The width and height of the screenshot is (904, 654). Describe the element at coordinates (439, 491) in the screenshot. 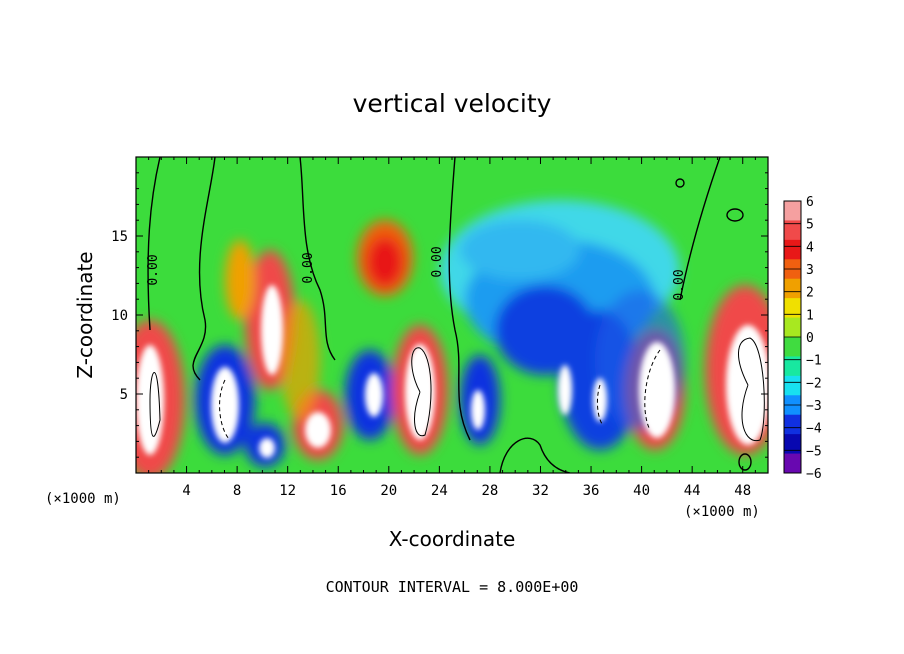

I see `x-tick-label: 24` at that location.